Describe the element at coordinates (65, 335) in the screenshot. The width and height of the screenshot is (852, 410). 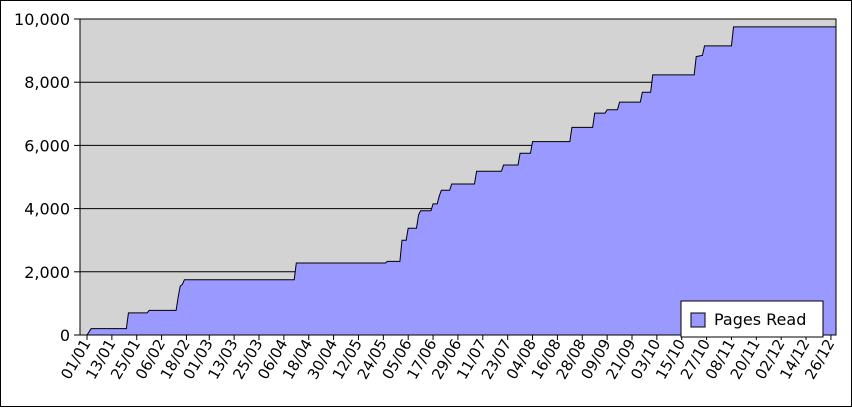
I see `y-tick-label-0: 0` at that location.